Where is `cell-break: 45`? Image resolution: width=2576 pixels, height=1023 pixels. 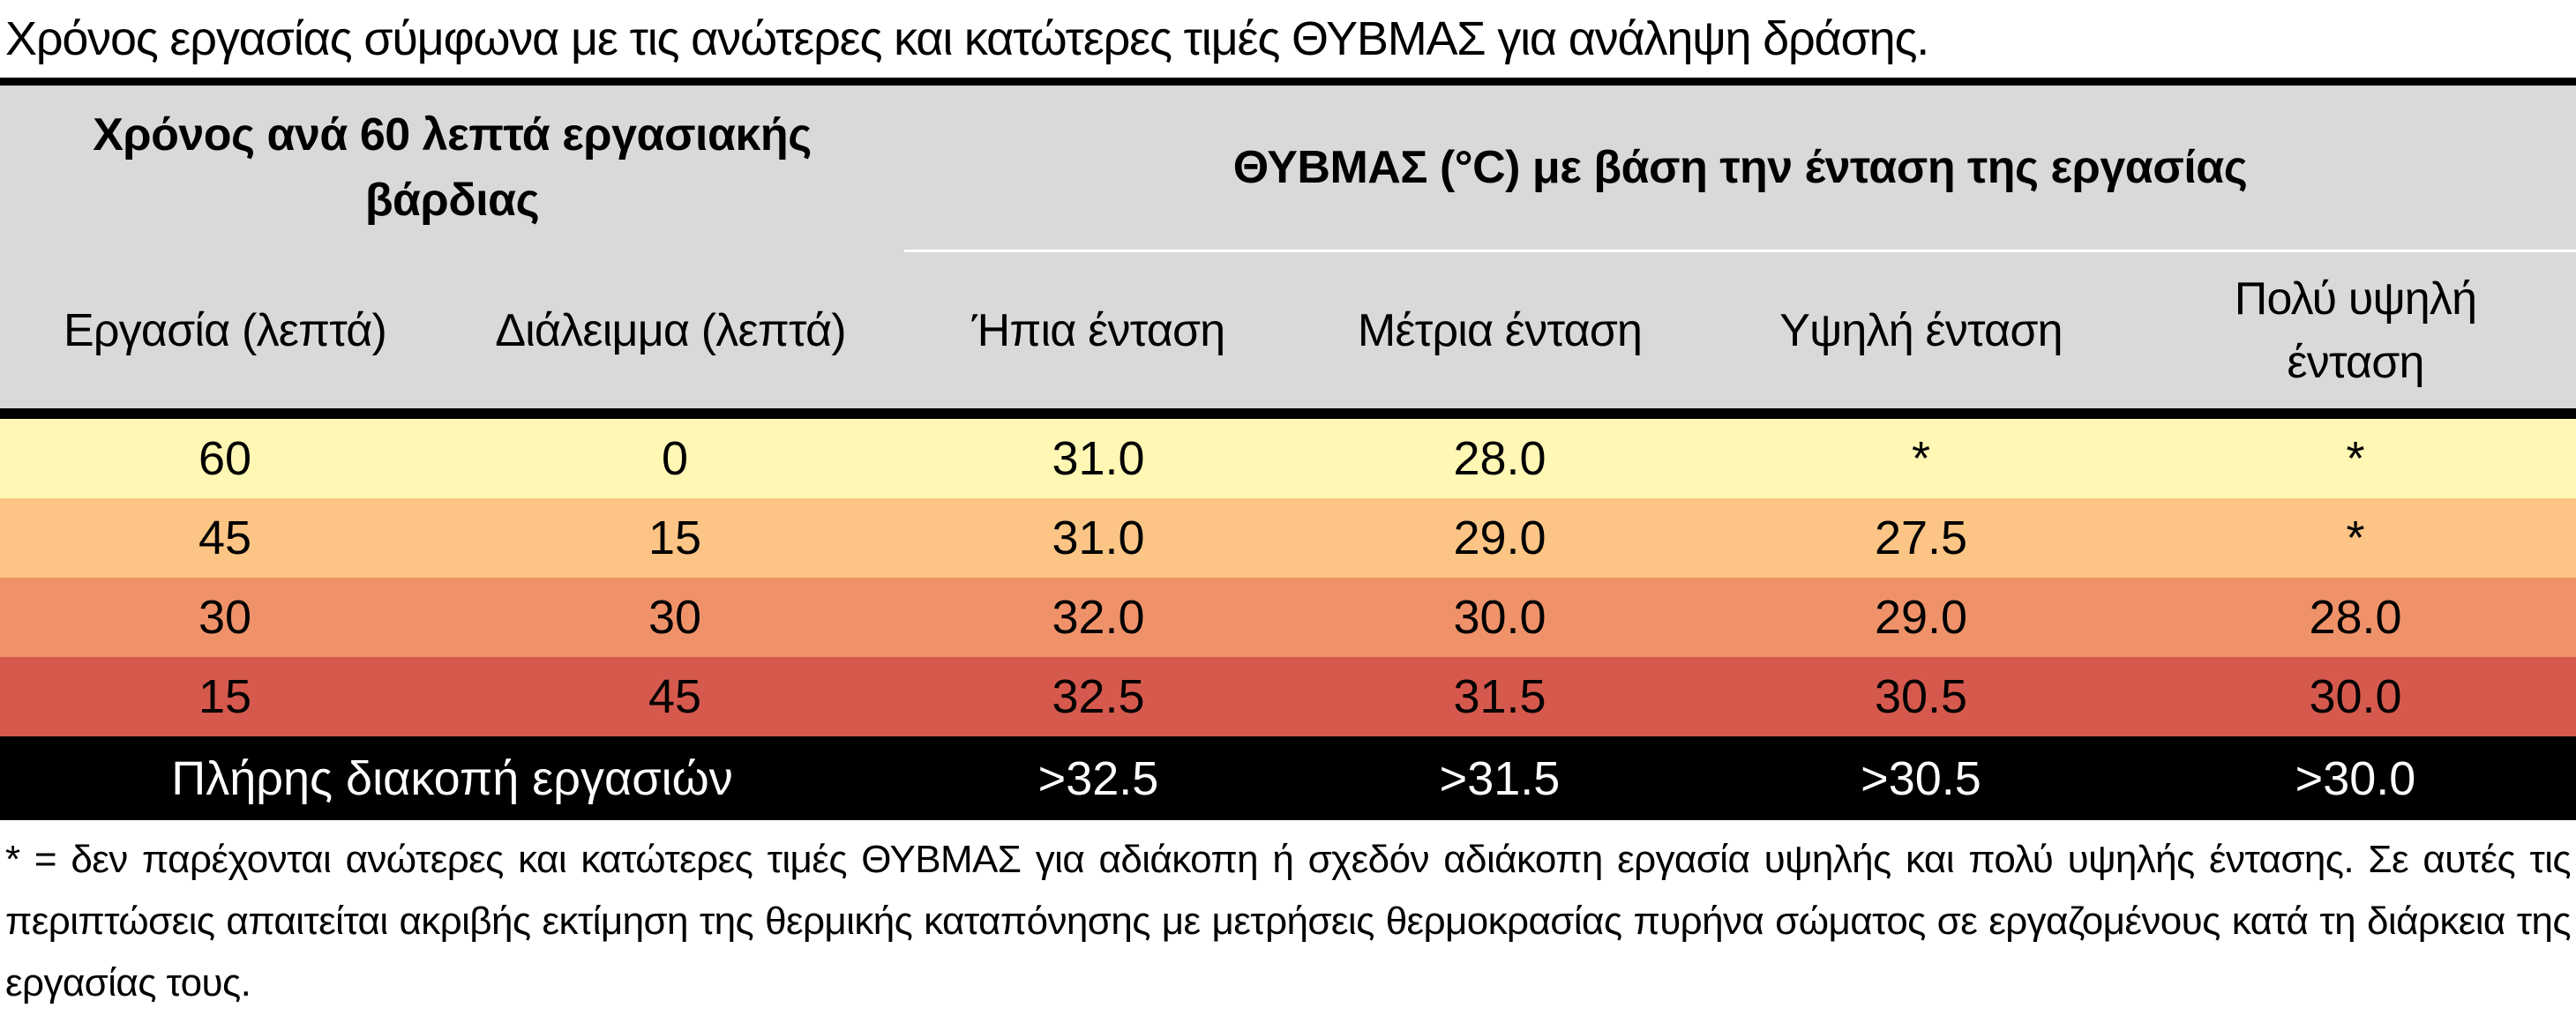
cell-break: 45 is located at coordinates (675, 697).